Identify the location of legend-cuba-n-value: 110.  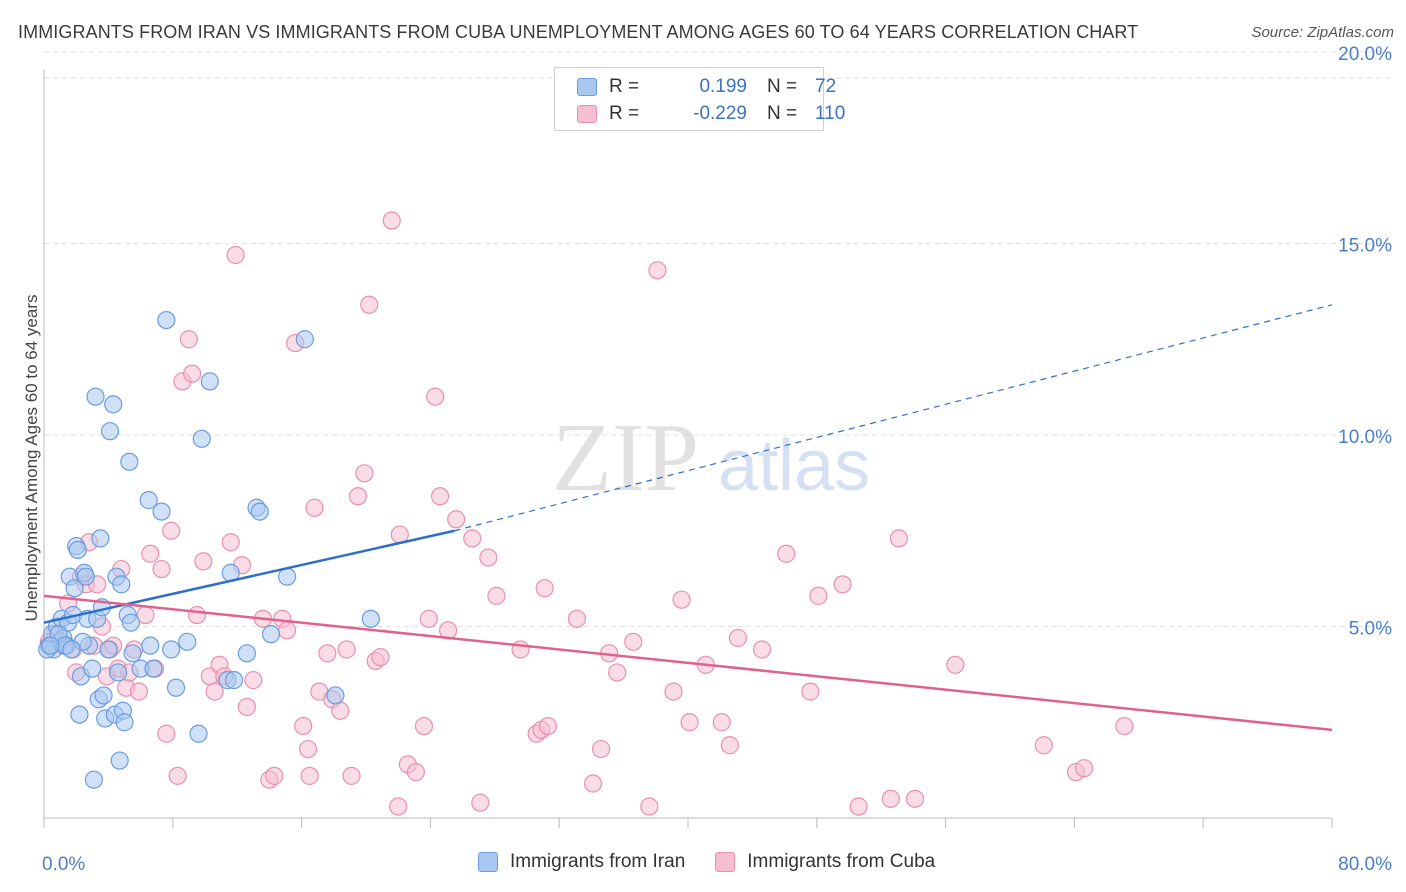
(830, 113).